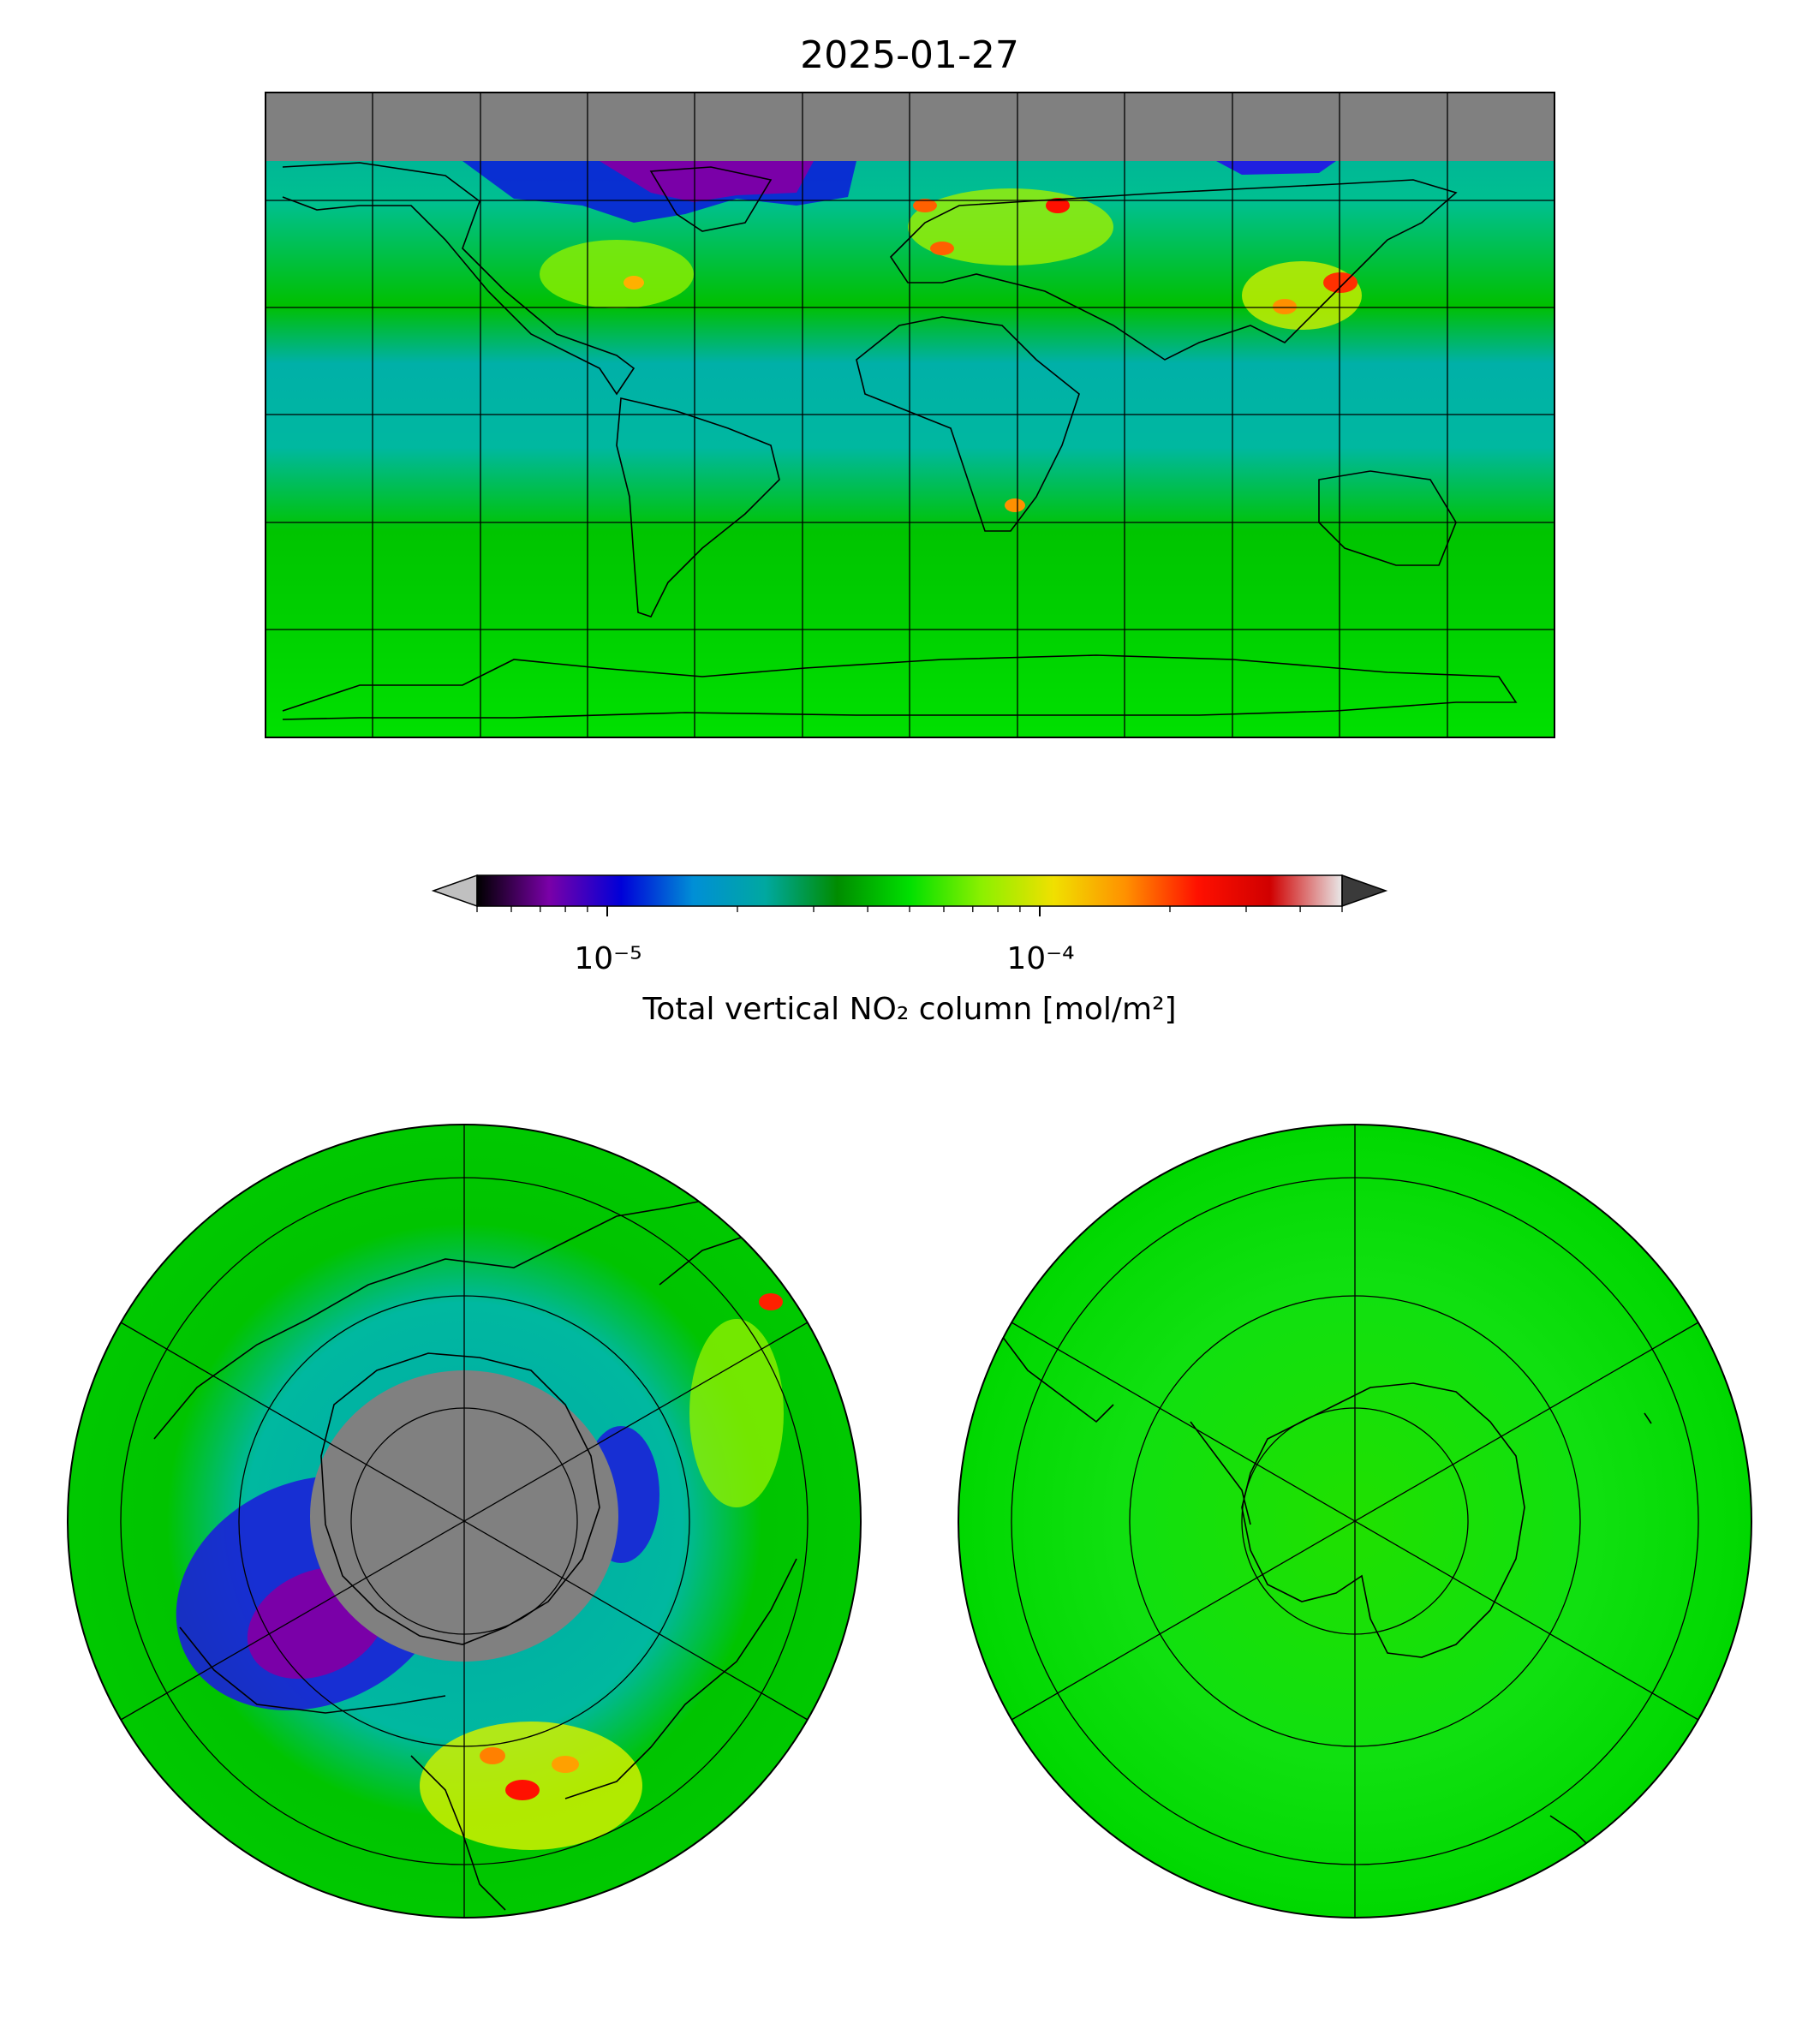  What do you see at coordinates (908, 1009) in the screenshot?
I see `colorbar-label: Total vertical NO₂ column [mol/m²]` at bounding box center [908, 1009].